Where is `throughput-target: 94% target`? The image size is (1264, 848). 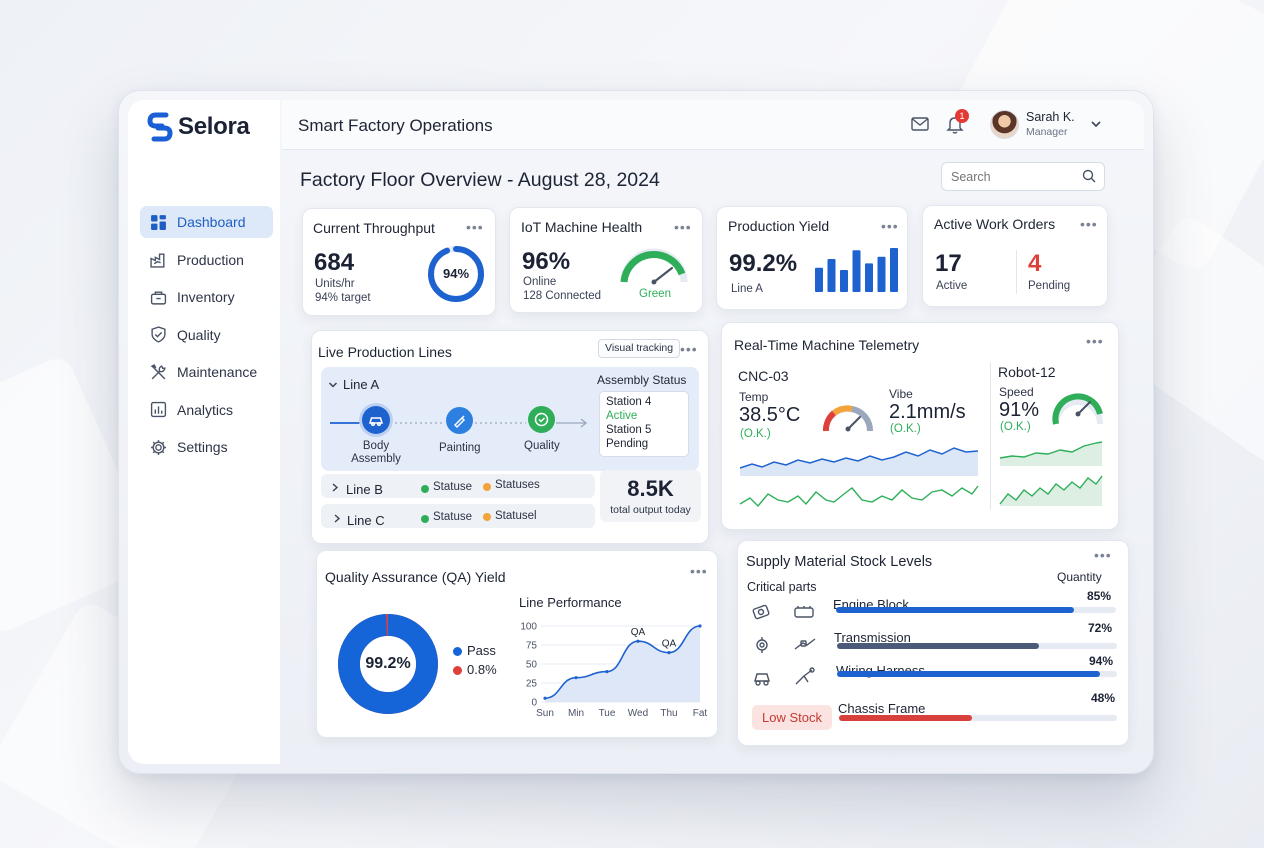
throughput-target: 94% target is located at coordinates (343, 298).